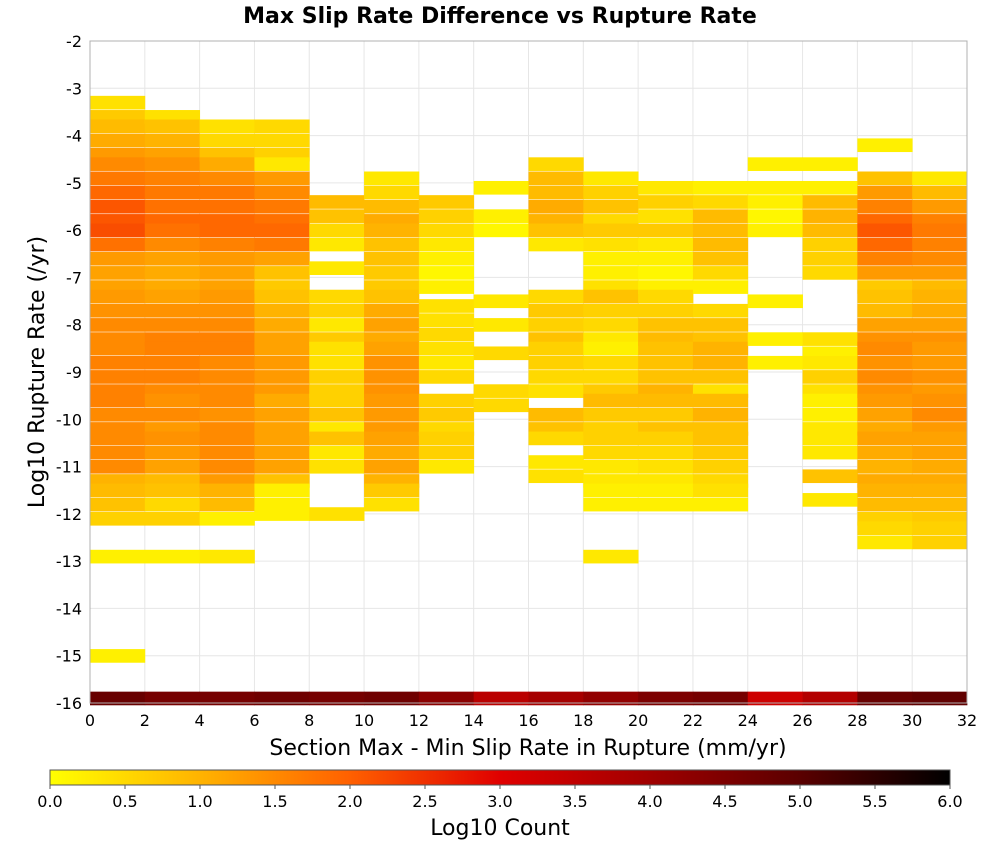 The width and height of the screenshot is (1000, 850). I want to click on y-axis-label: Log10 Rupture Rate (/yr), so click(37, 372).